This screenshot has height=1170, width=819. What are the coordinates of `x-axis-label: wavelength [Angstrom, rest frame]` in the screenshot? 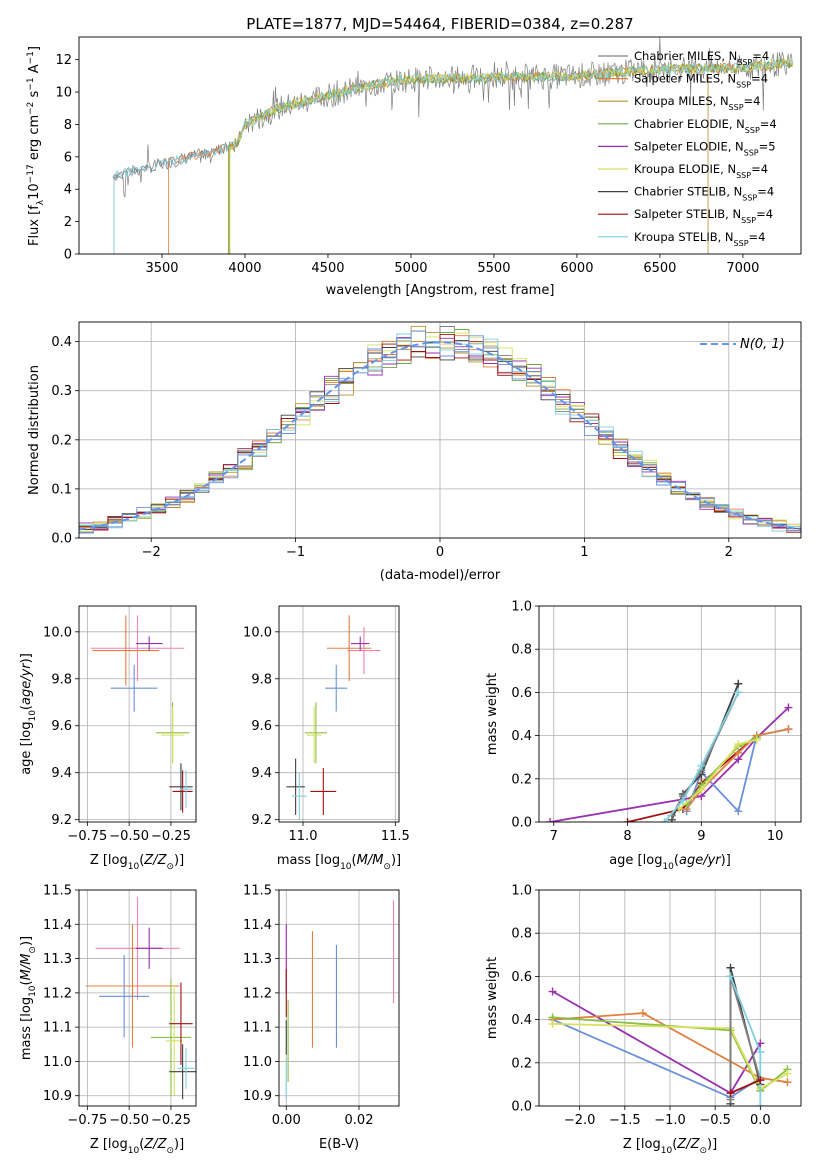 It's located at (440, 290).